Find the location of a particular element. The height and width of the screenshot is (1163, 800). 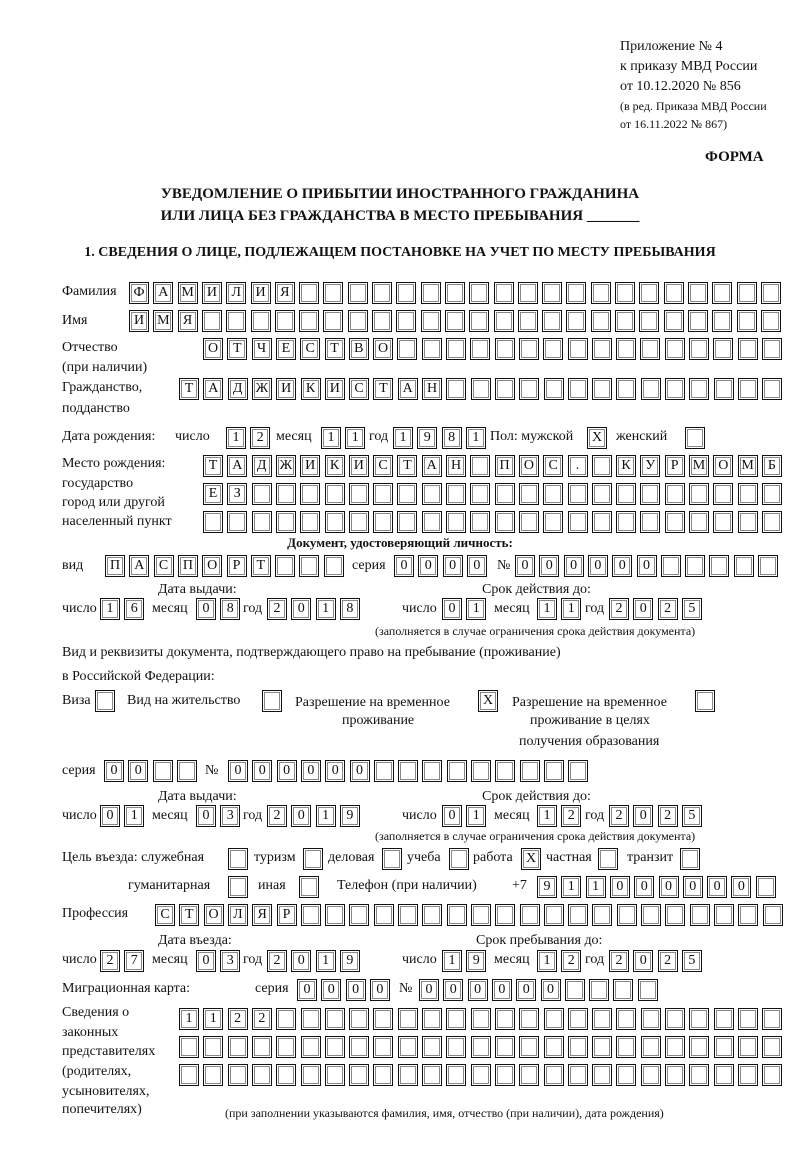

char-box-name: И is located at coordinates (139, 321).